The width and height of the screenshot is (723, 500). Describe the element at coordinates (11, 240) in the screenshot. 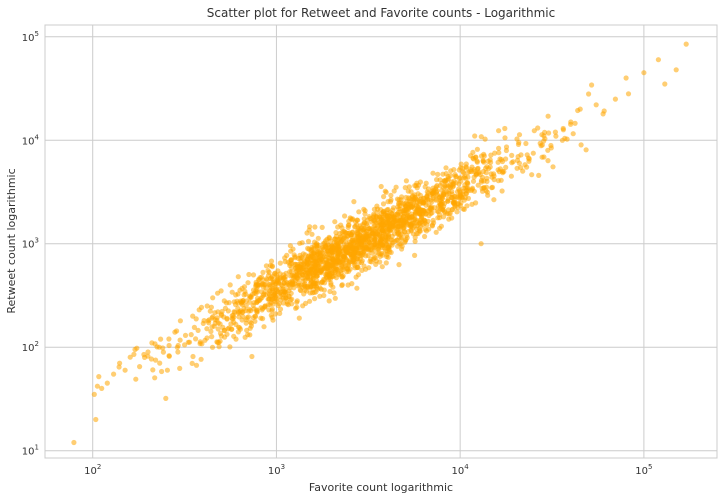

I see `y-axis-label: Retweet count logarithmic` at that location.